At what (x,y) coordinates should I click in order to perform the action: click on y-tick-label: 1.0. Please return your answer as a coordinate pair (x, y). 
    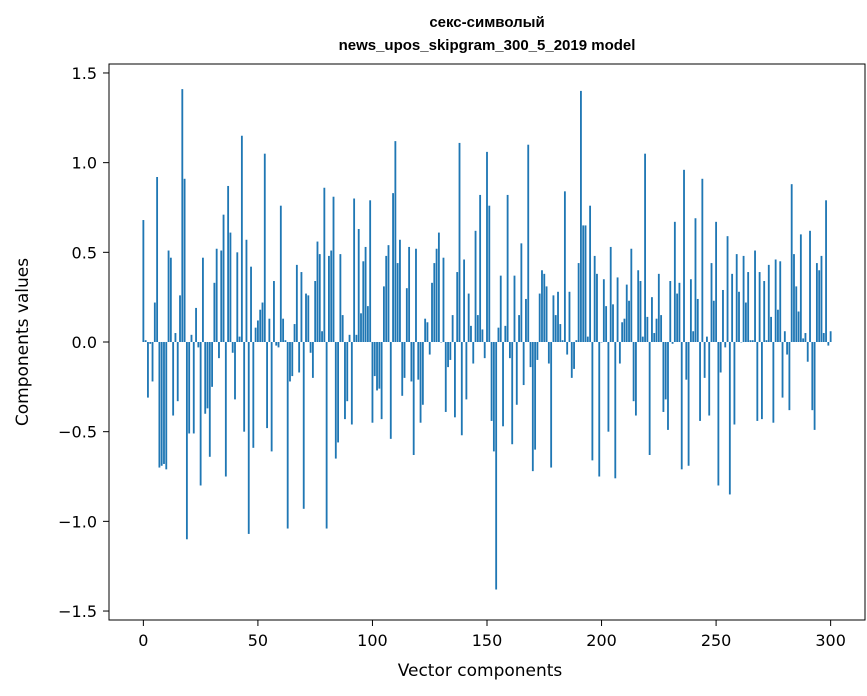
    Looking at the image, I should click on (84, 163).